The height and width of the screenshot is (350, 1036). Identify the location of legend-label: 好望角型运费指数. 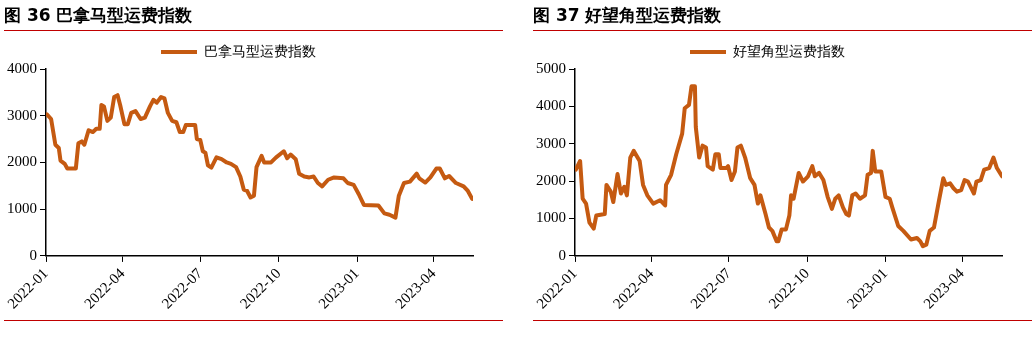
(789, 50).